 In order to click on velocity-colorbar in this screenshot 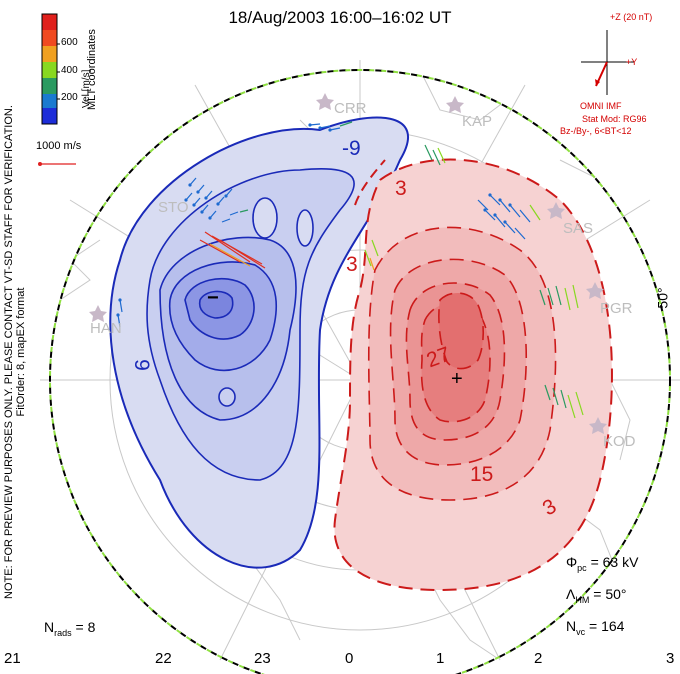, I will do `click(50, 69)`.